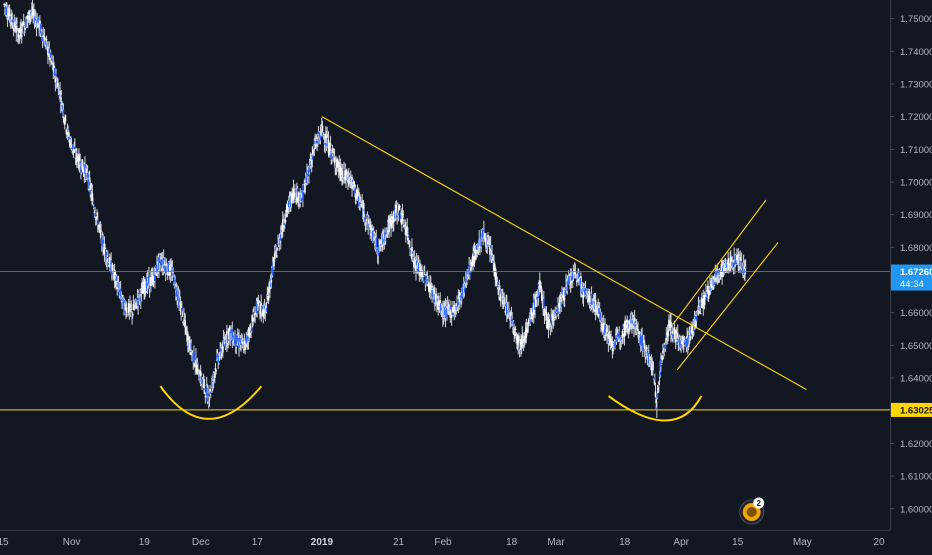 Image resolution: width=932 pixels, height=555 pixels. Describe the element at coordinates (258, 542) in the screenshot. I see `x-tick-label: 17` at that location.